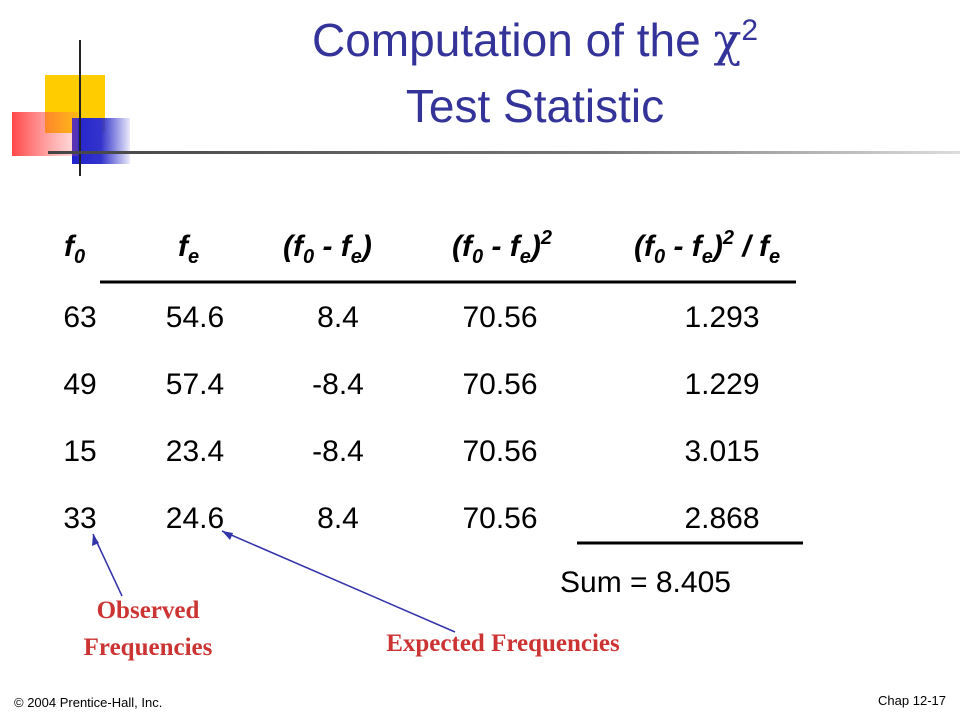 Image resolution: width=960 pixels, height=720 pixels. Describe the element at coordinates (195, 384) in the screenshot. I see `table-cell: 57.4` at that location.